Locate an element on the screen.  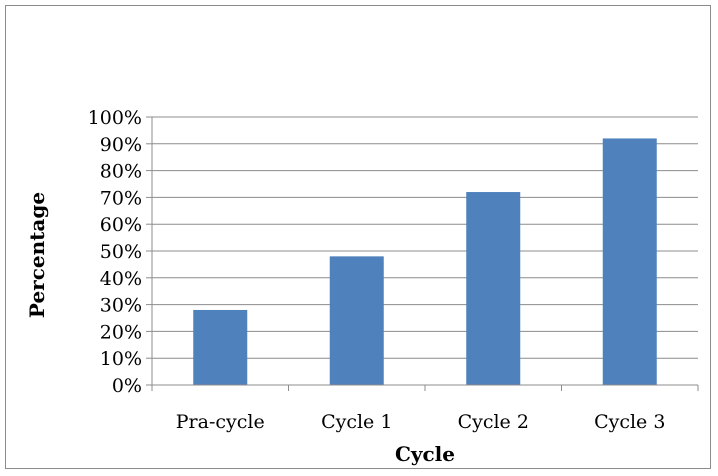
y-tick-label-10: 10% is located at coordinates (121, 359).